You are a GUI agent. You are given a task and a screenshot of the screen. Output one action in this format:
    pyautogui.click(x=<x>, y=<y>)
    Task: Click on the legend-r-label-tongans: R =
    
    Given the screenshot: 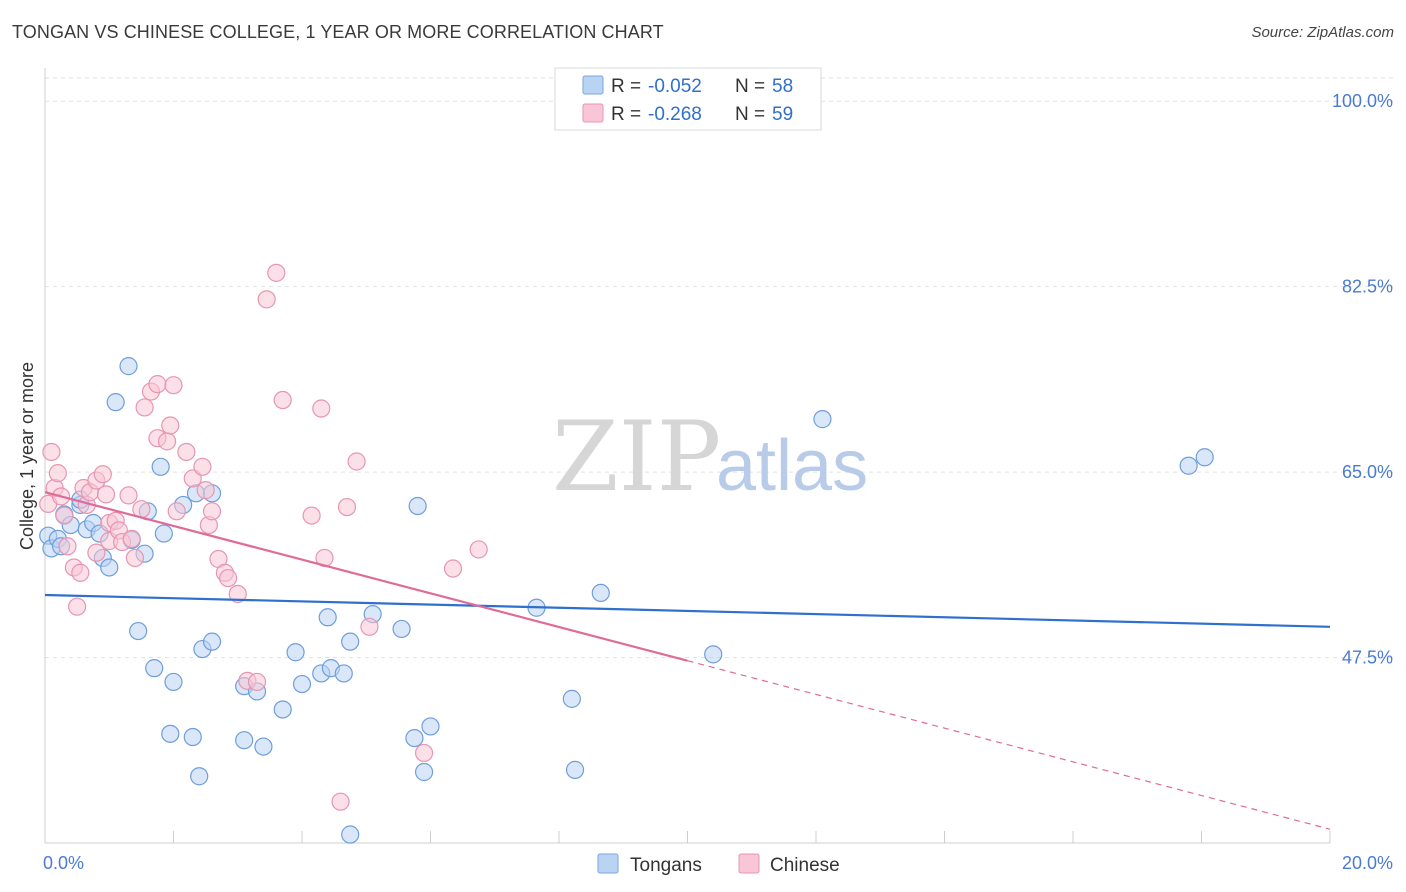 What is the action you would take?
    pyautogui.click(x=626, y=86)
    